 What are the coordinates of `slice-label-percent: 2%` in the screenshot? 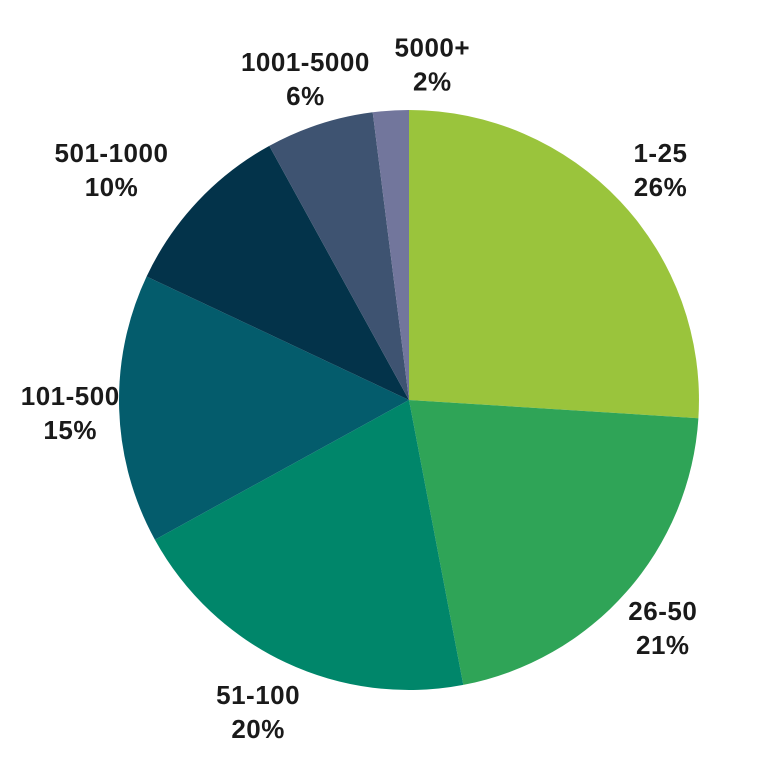 It's located at (432, 82).